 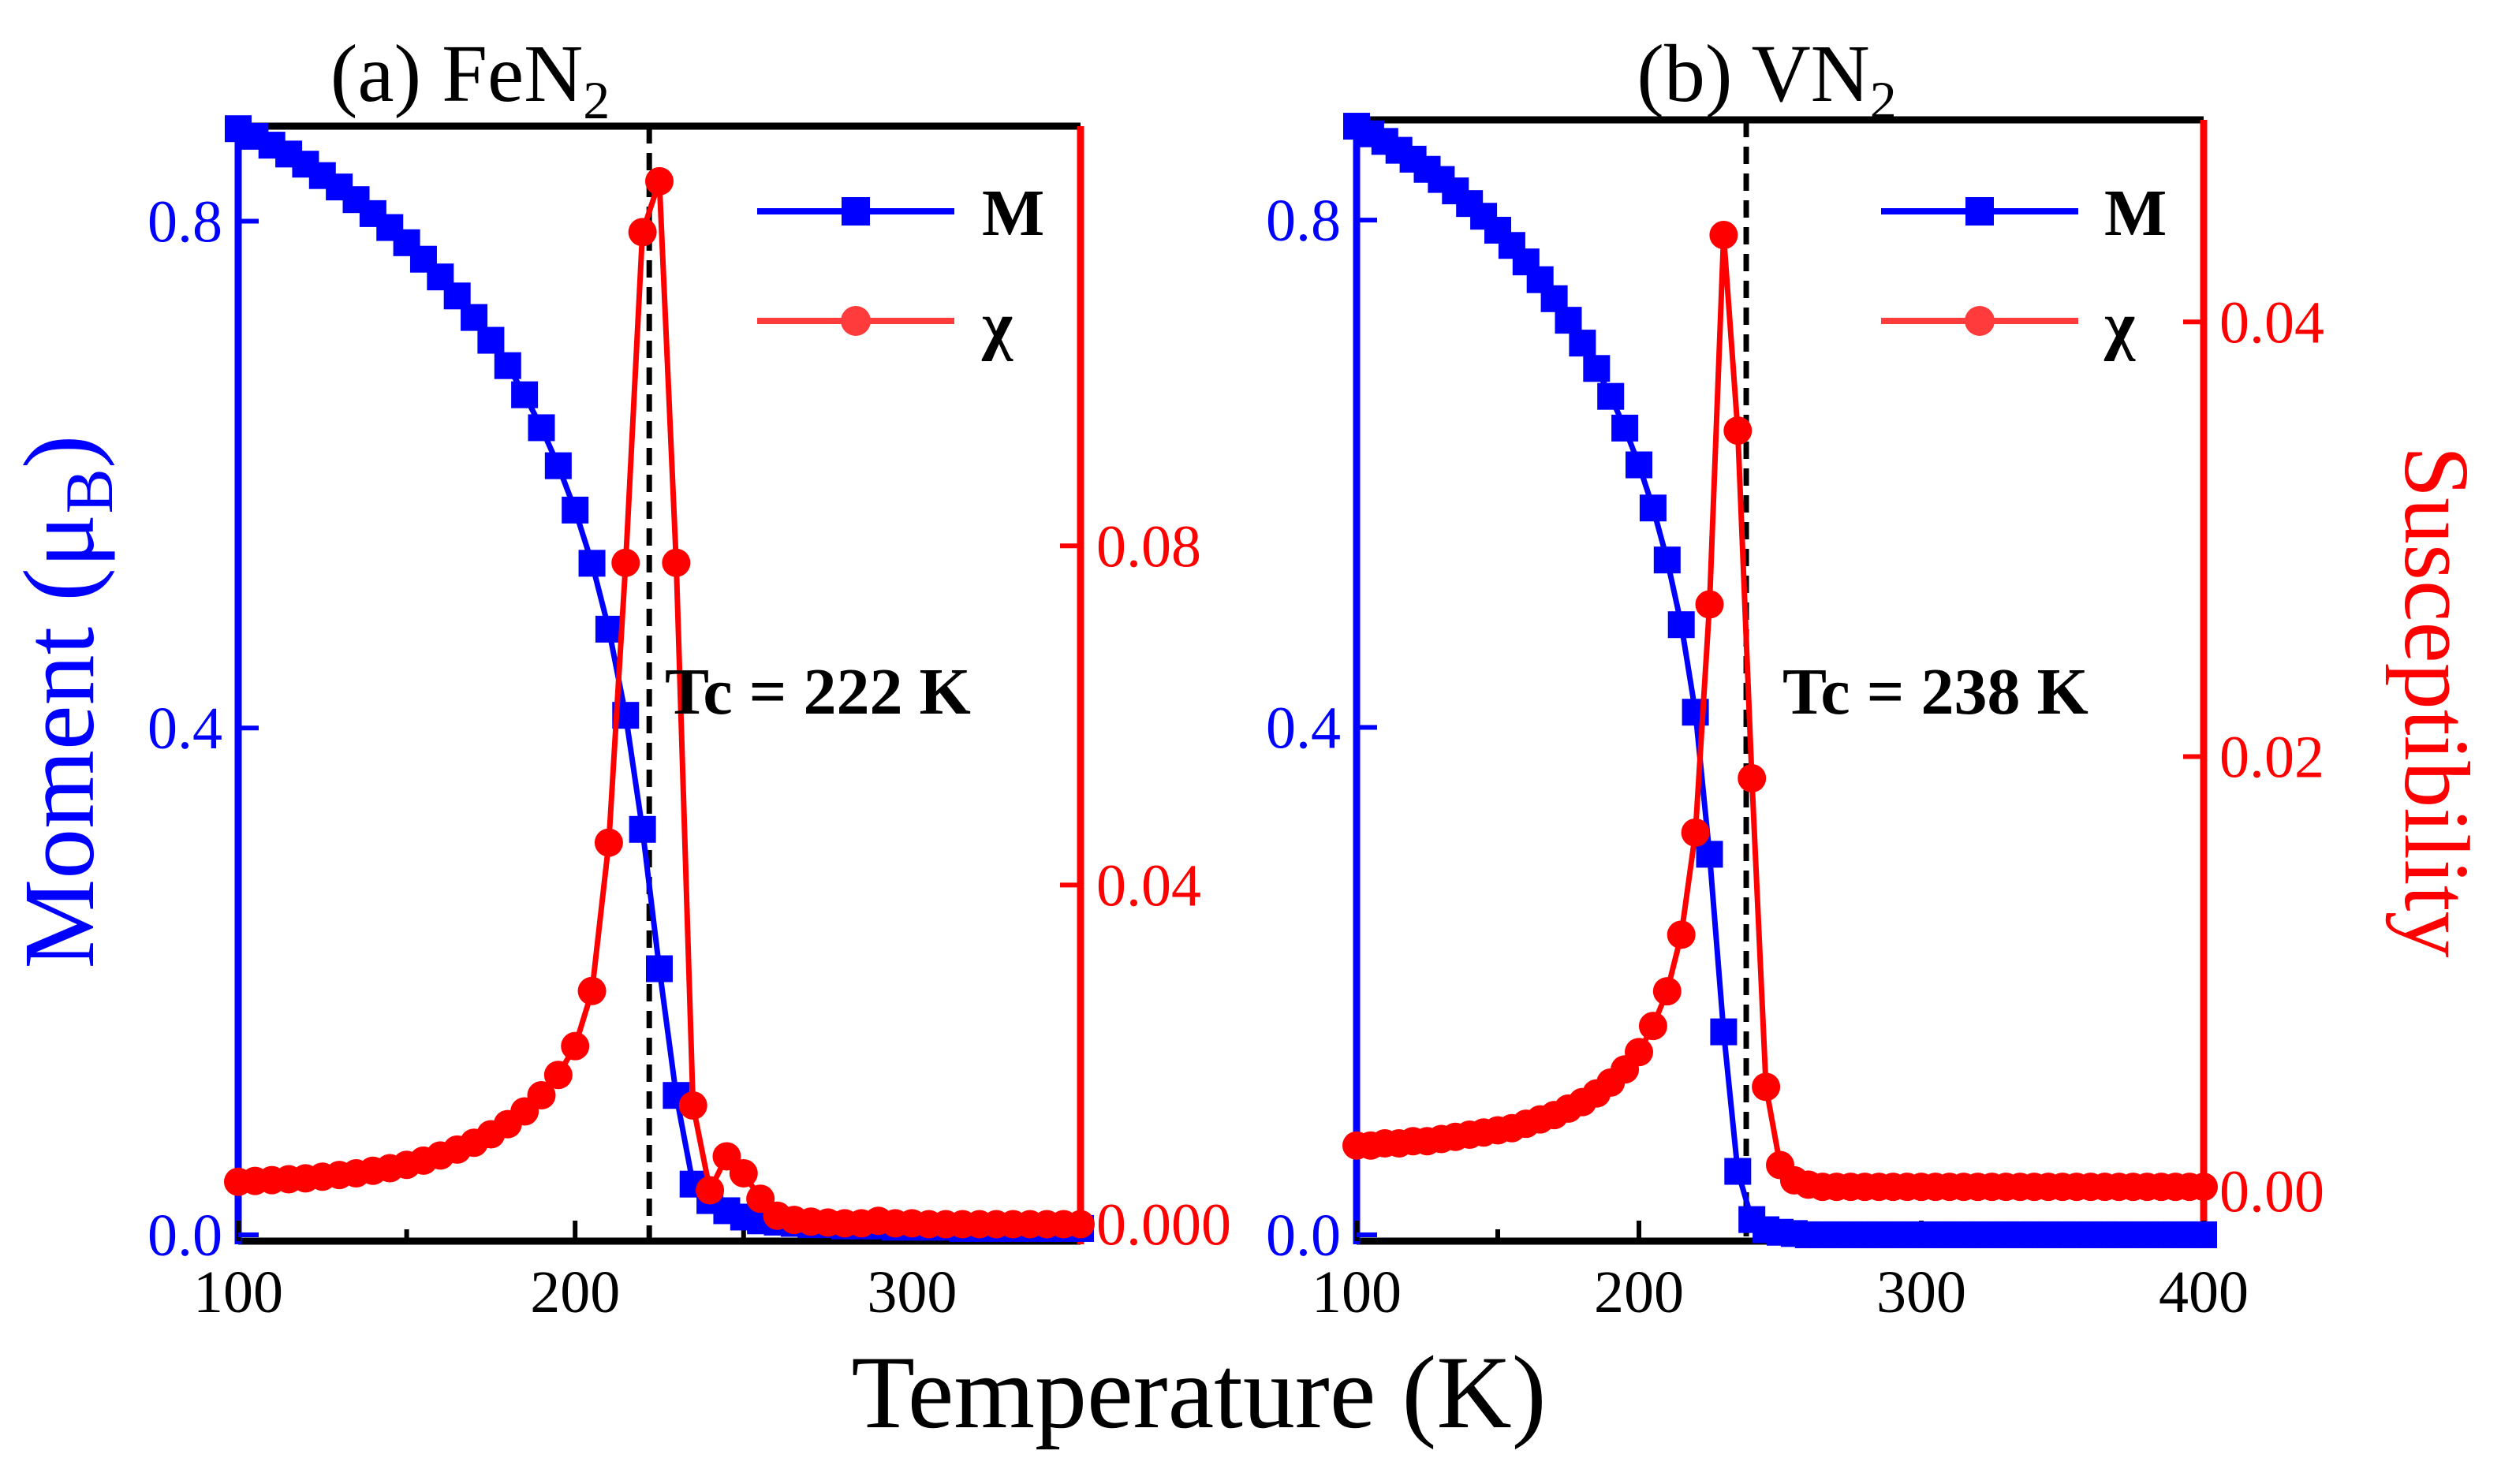 I want to click on y-axis-label-left: Moment (μB), so click(x=65, y=702).